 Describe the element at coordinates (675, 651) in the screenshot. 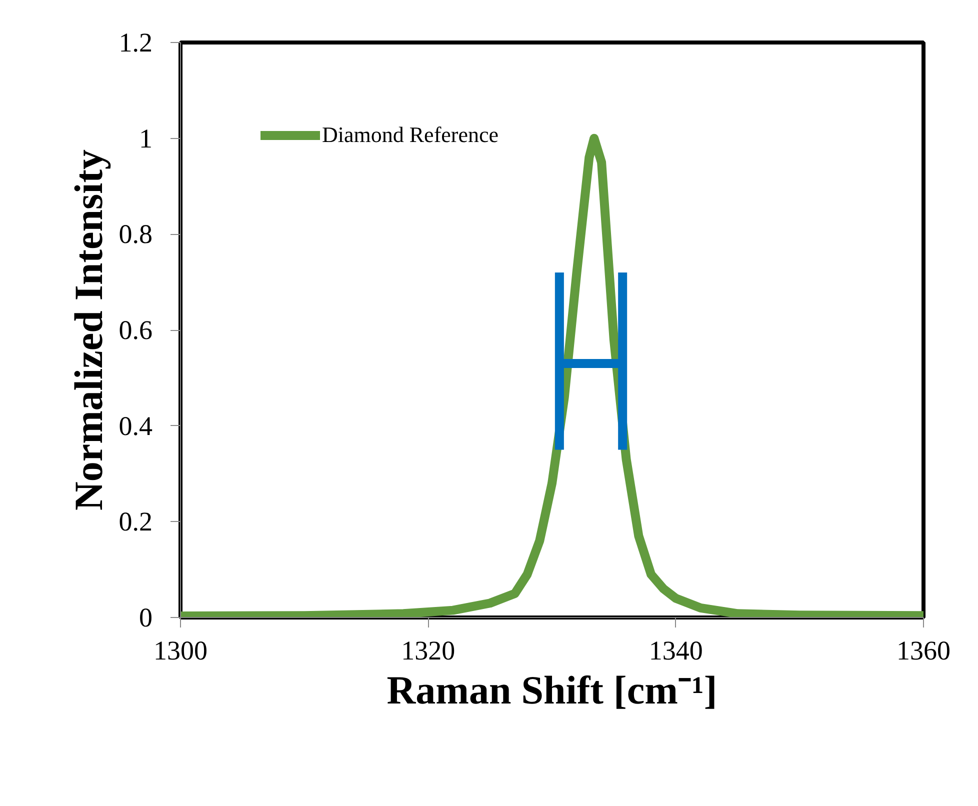

I see `x-tick-label: 1340` at that location.